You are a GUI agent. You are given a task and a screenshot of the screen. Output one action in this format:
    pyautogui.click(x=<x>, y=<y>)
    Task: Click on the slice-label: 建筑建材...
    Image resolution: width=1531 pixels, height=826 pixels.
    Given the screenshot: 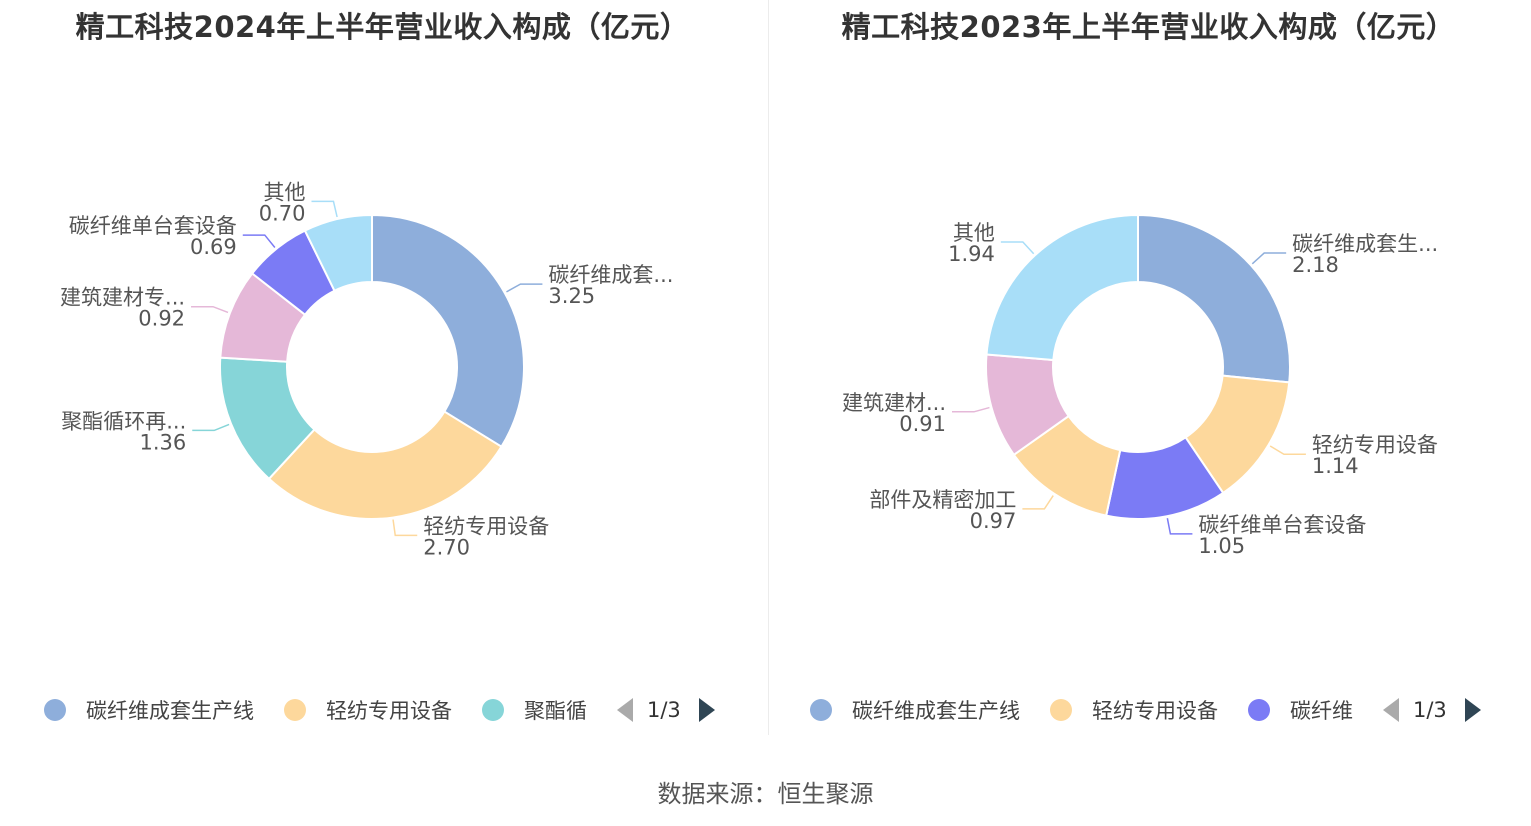 What is the action you would take?
    pyautogui.click(x=894, y=403)
    